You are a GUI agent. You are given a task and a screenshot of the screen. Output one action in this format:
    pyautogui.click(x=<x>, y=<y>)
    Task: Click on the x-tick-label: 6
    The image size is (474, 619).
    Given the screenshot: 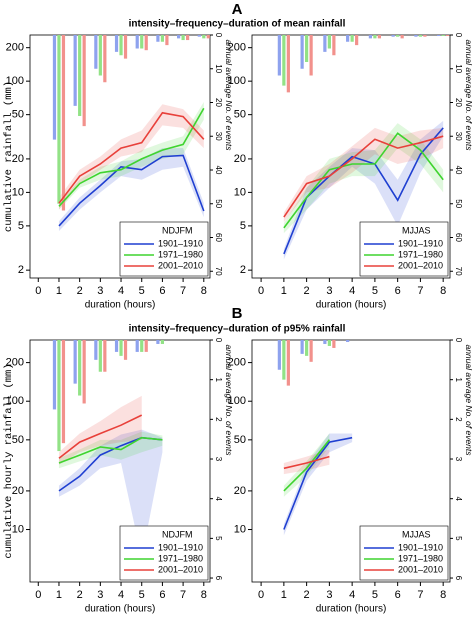 What is the action you would take?
    pyautogui.click(x=398, y=291)
    